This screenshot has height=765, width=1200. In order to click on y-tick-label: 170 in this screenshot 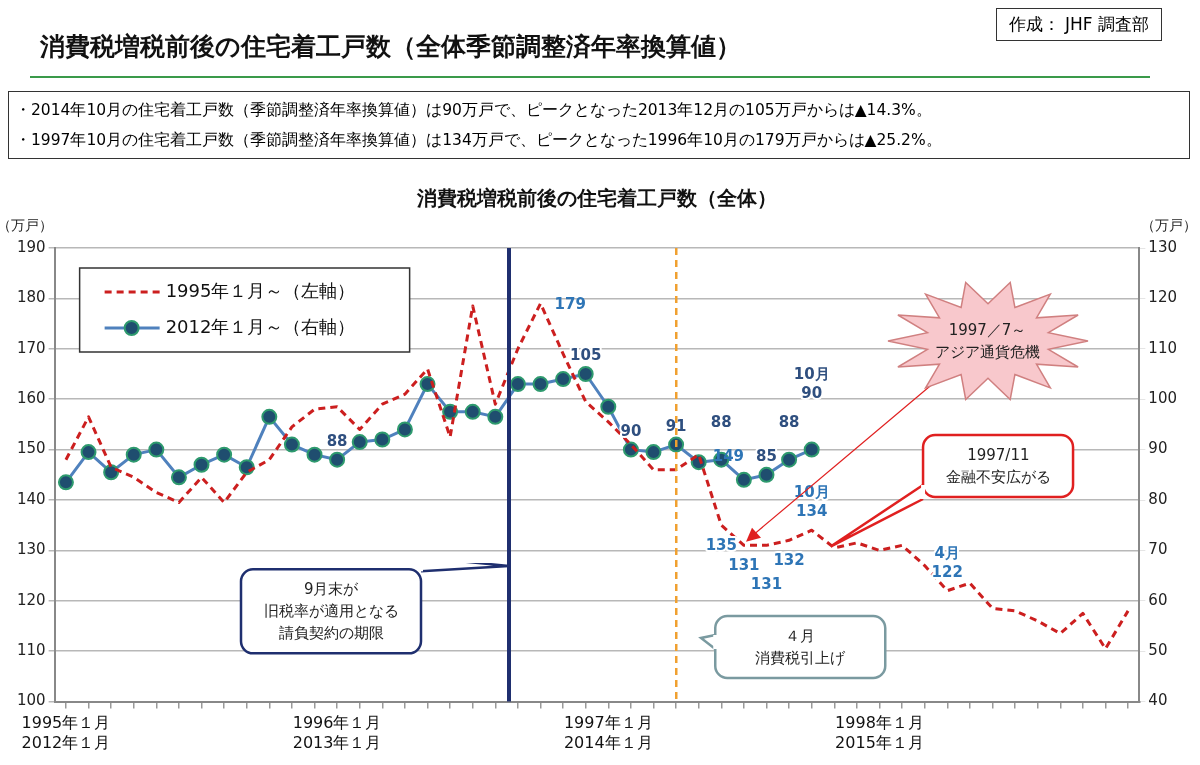, I will do `click(31, 347)`.